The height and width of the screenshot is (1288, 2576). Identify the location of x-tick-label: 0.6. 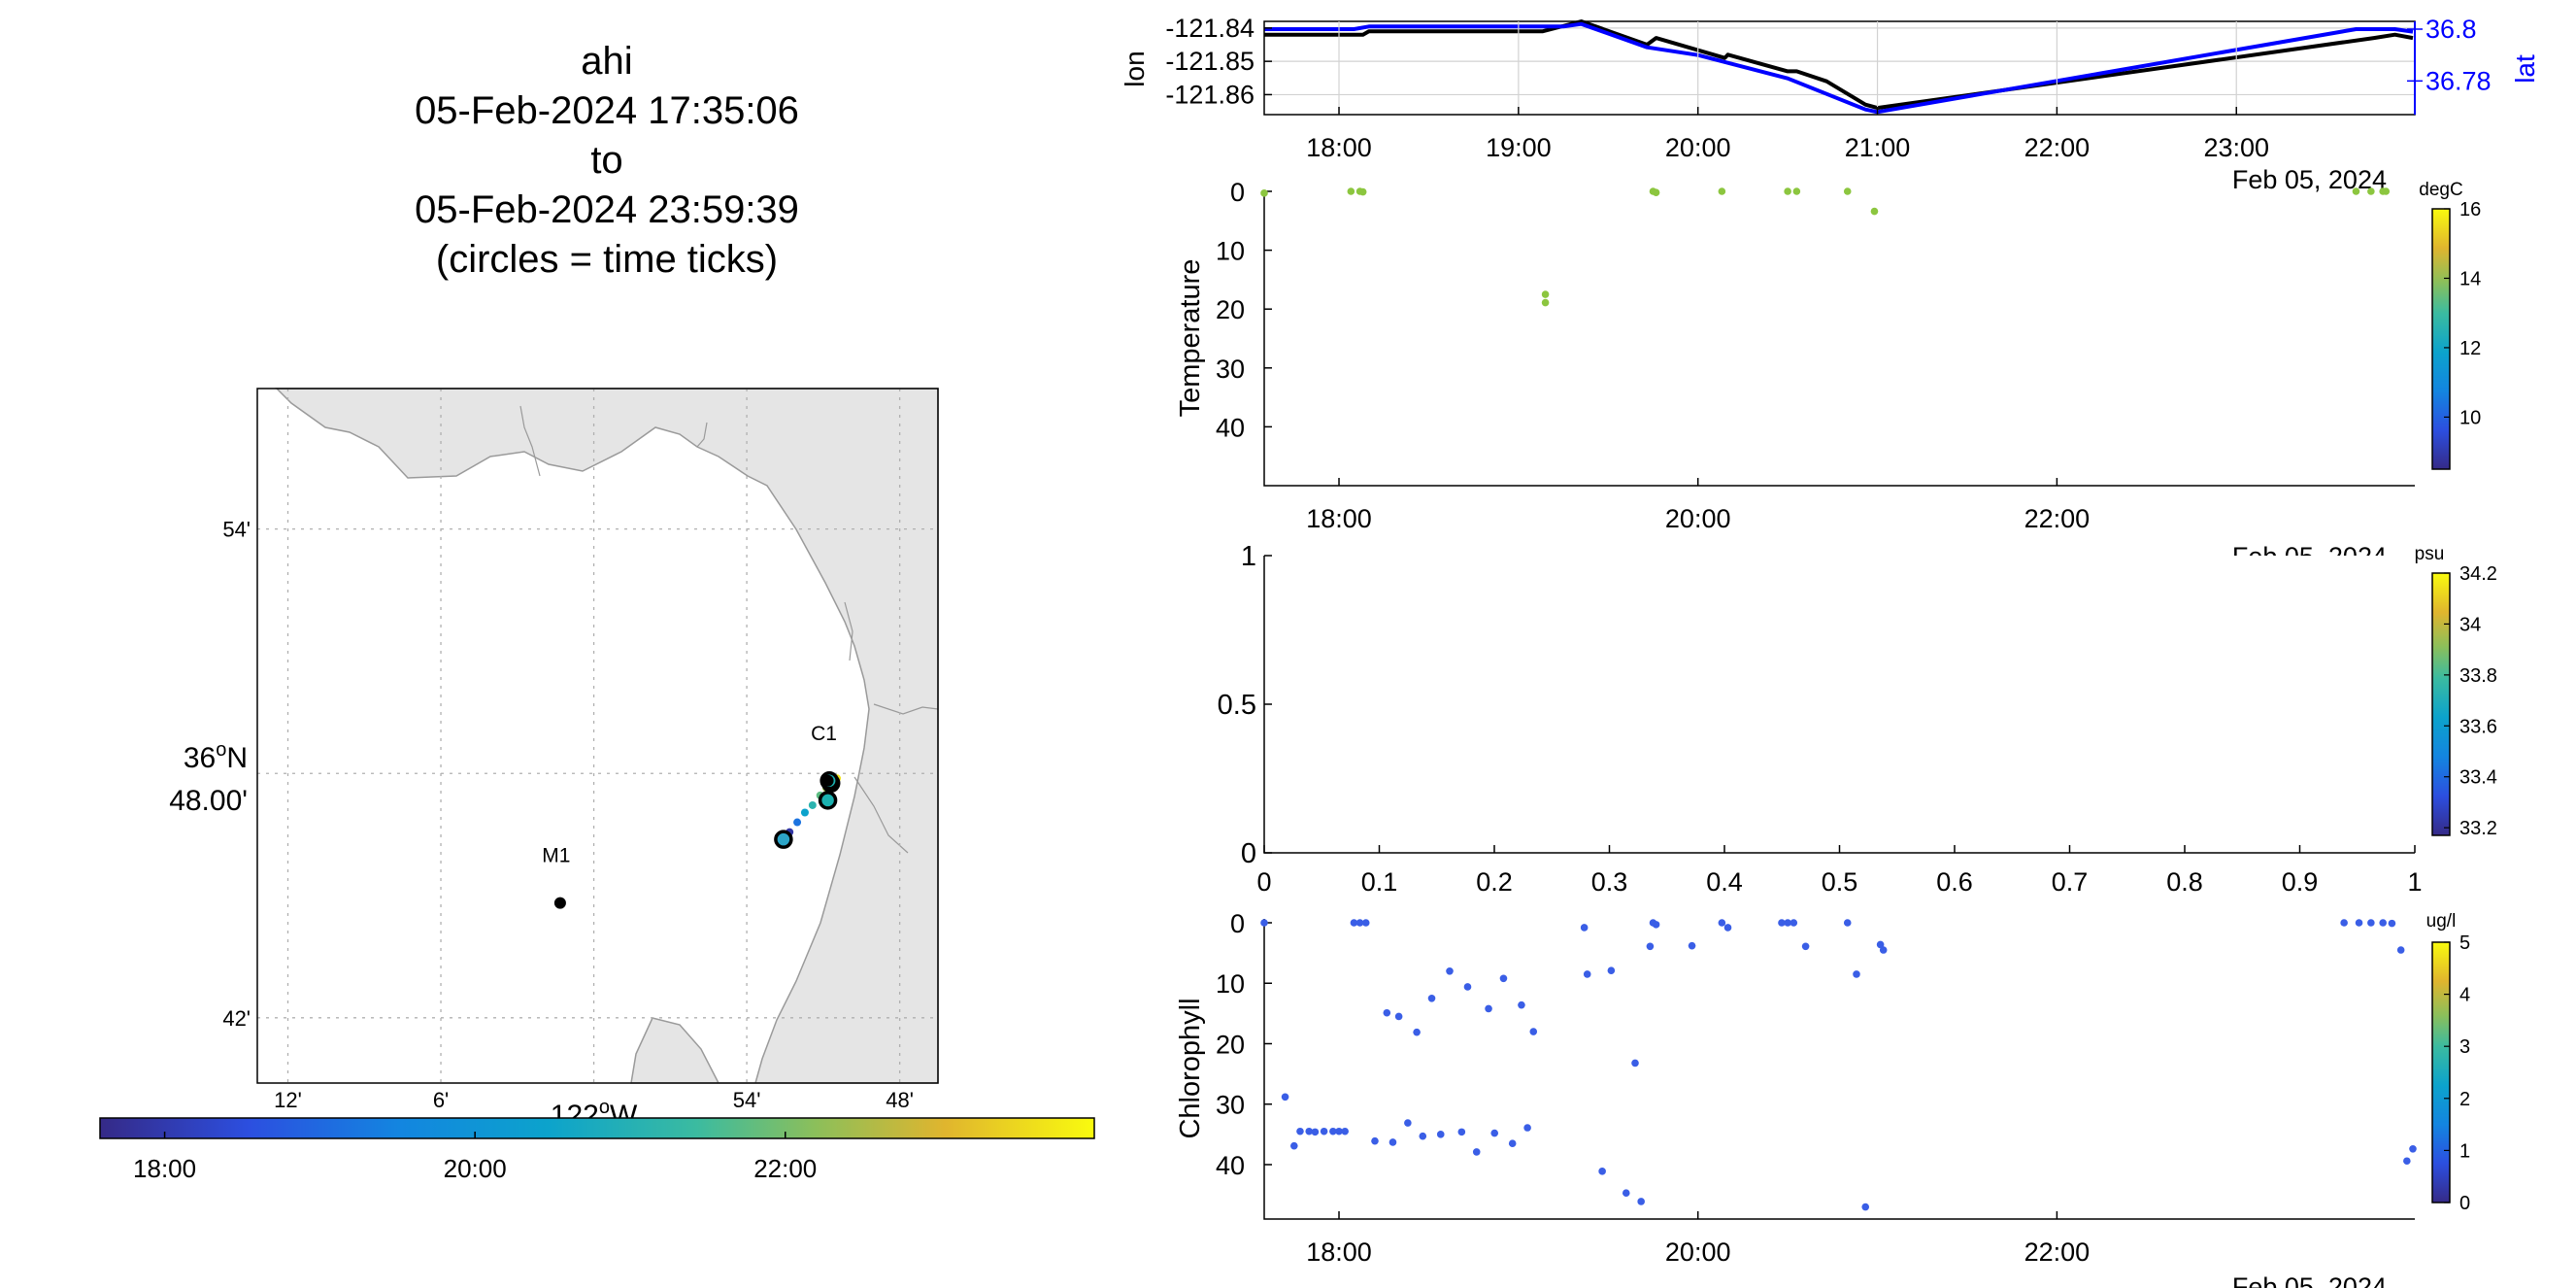
(1955, 882).